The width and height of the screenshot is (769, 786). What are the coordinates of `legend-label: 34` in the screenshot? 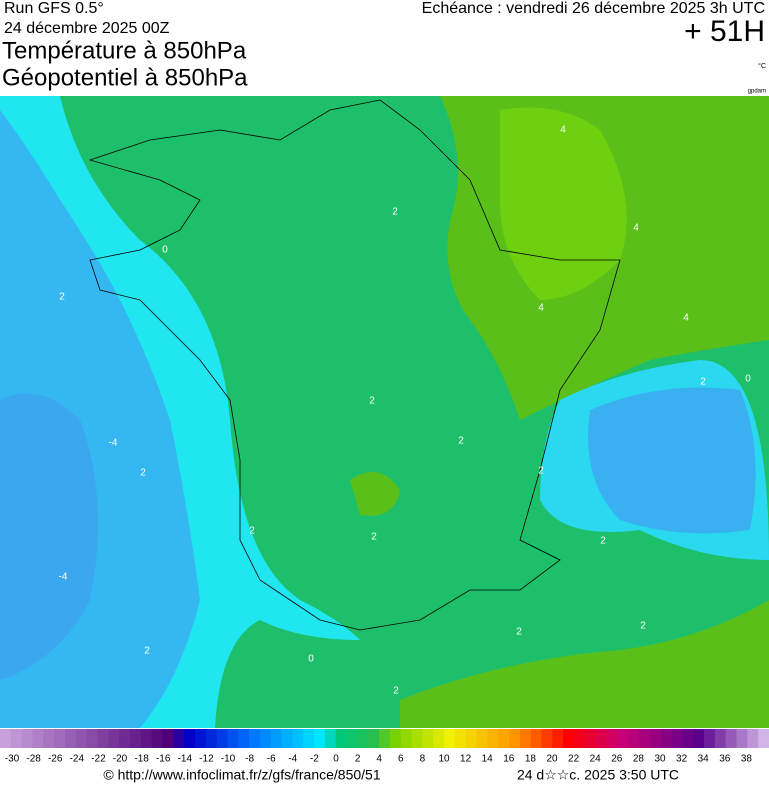 It's located at (704, 759).